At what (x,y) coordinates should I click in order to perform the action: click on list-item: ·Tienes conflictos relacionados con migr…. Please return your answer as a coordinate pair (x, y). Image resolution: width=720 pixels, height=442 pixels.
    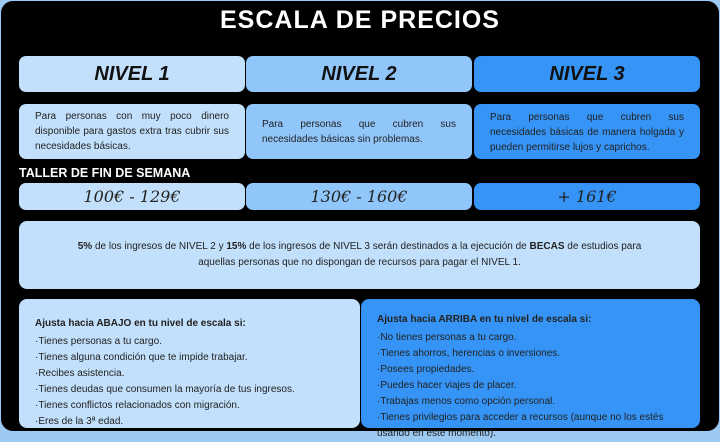
    Looking at the image, I should click on (137, 405).